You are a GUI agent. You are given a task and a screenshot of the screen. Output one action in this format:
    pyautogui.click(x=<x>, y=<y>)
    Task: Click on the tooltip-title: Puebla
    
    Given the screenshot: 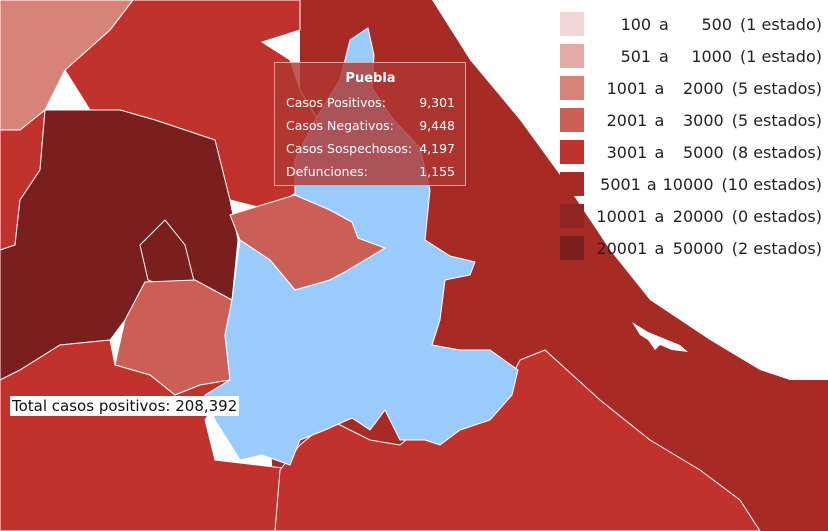 What is the action you would take?
    pyautogui.click(x=370, y=78)
    